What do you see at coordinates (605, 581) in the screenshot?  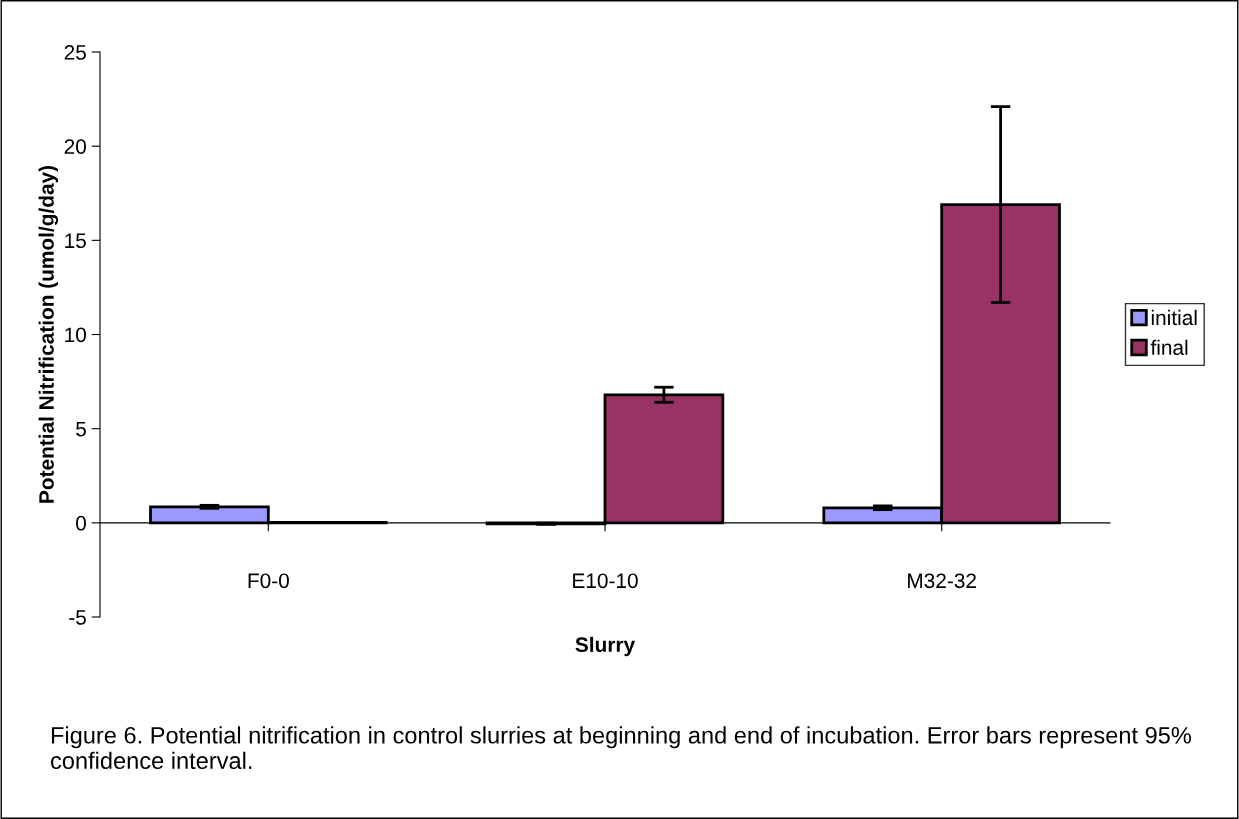 I see `x-tick-label: E10-10` at bounding box center [605, 581].